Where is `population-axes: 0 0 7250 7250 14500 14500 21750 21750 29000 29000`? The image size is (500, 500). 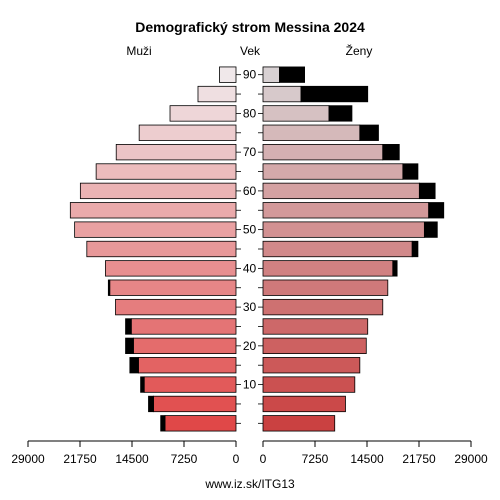 population-axes: 0 0 7250 7250 14500 14500 21750 21750 29000 29000 is located at coordinates (249, 453).